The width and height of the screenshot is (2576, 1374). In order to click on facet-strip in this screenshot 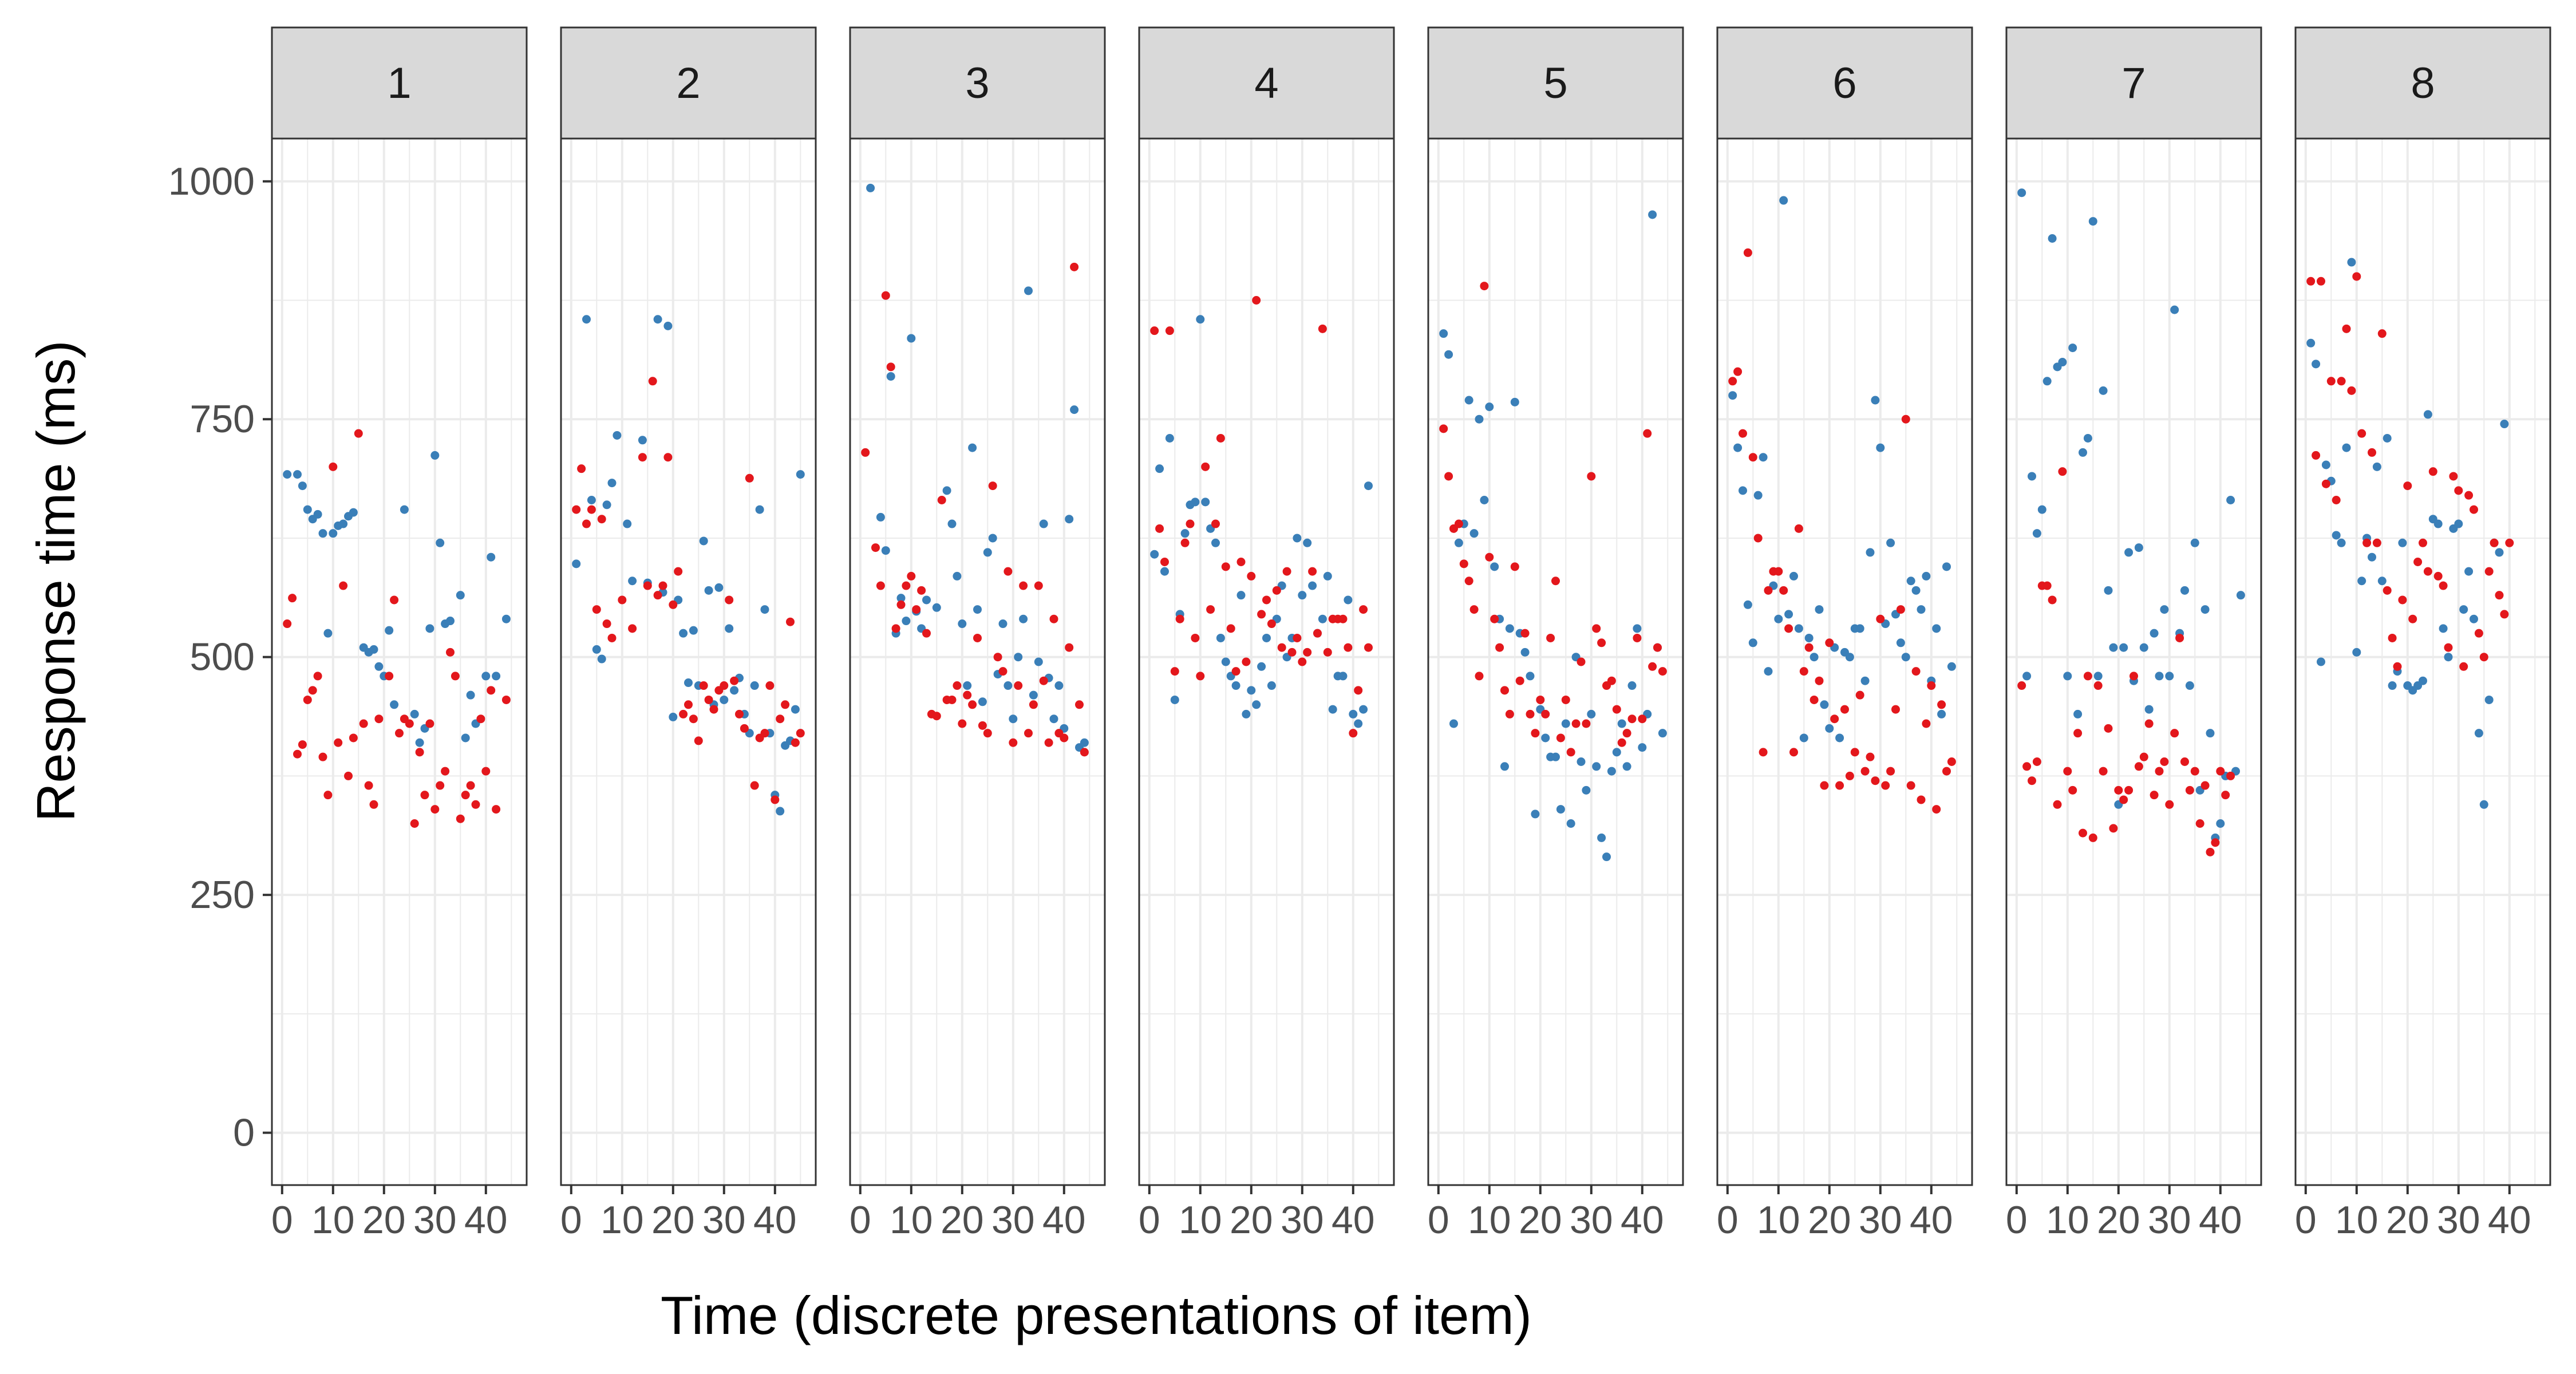, I will do `click(688, 83)`.